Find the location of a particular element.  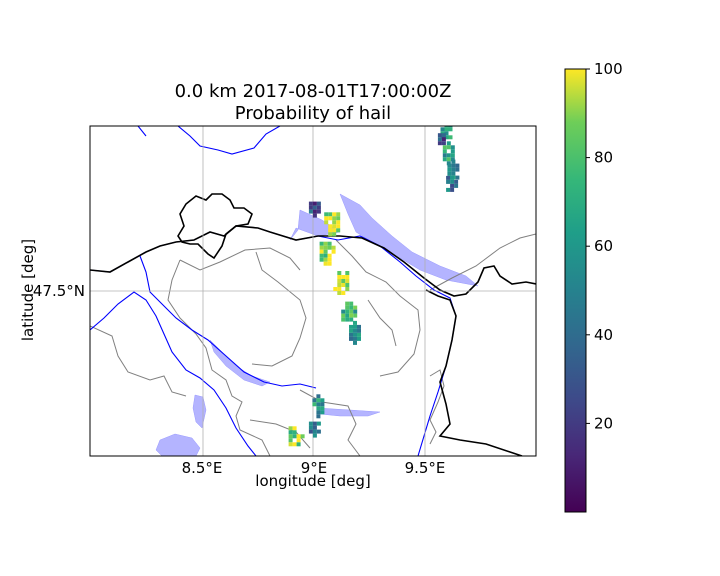

x-axis: 8.5°E 9°E 9.5°E longitude [deg] is located at coordinates (314, 474).